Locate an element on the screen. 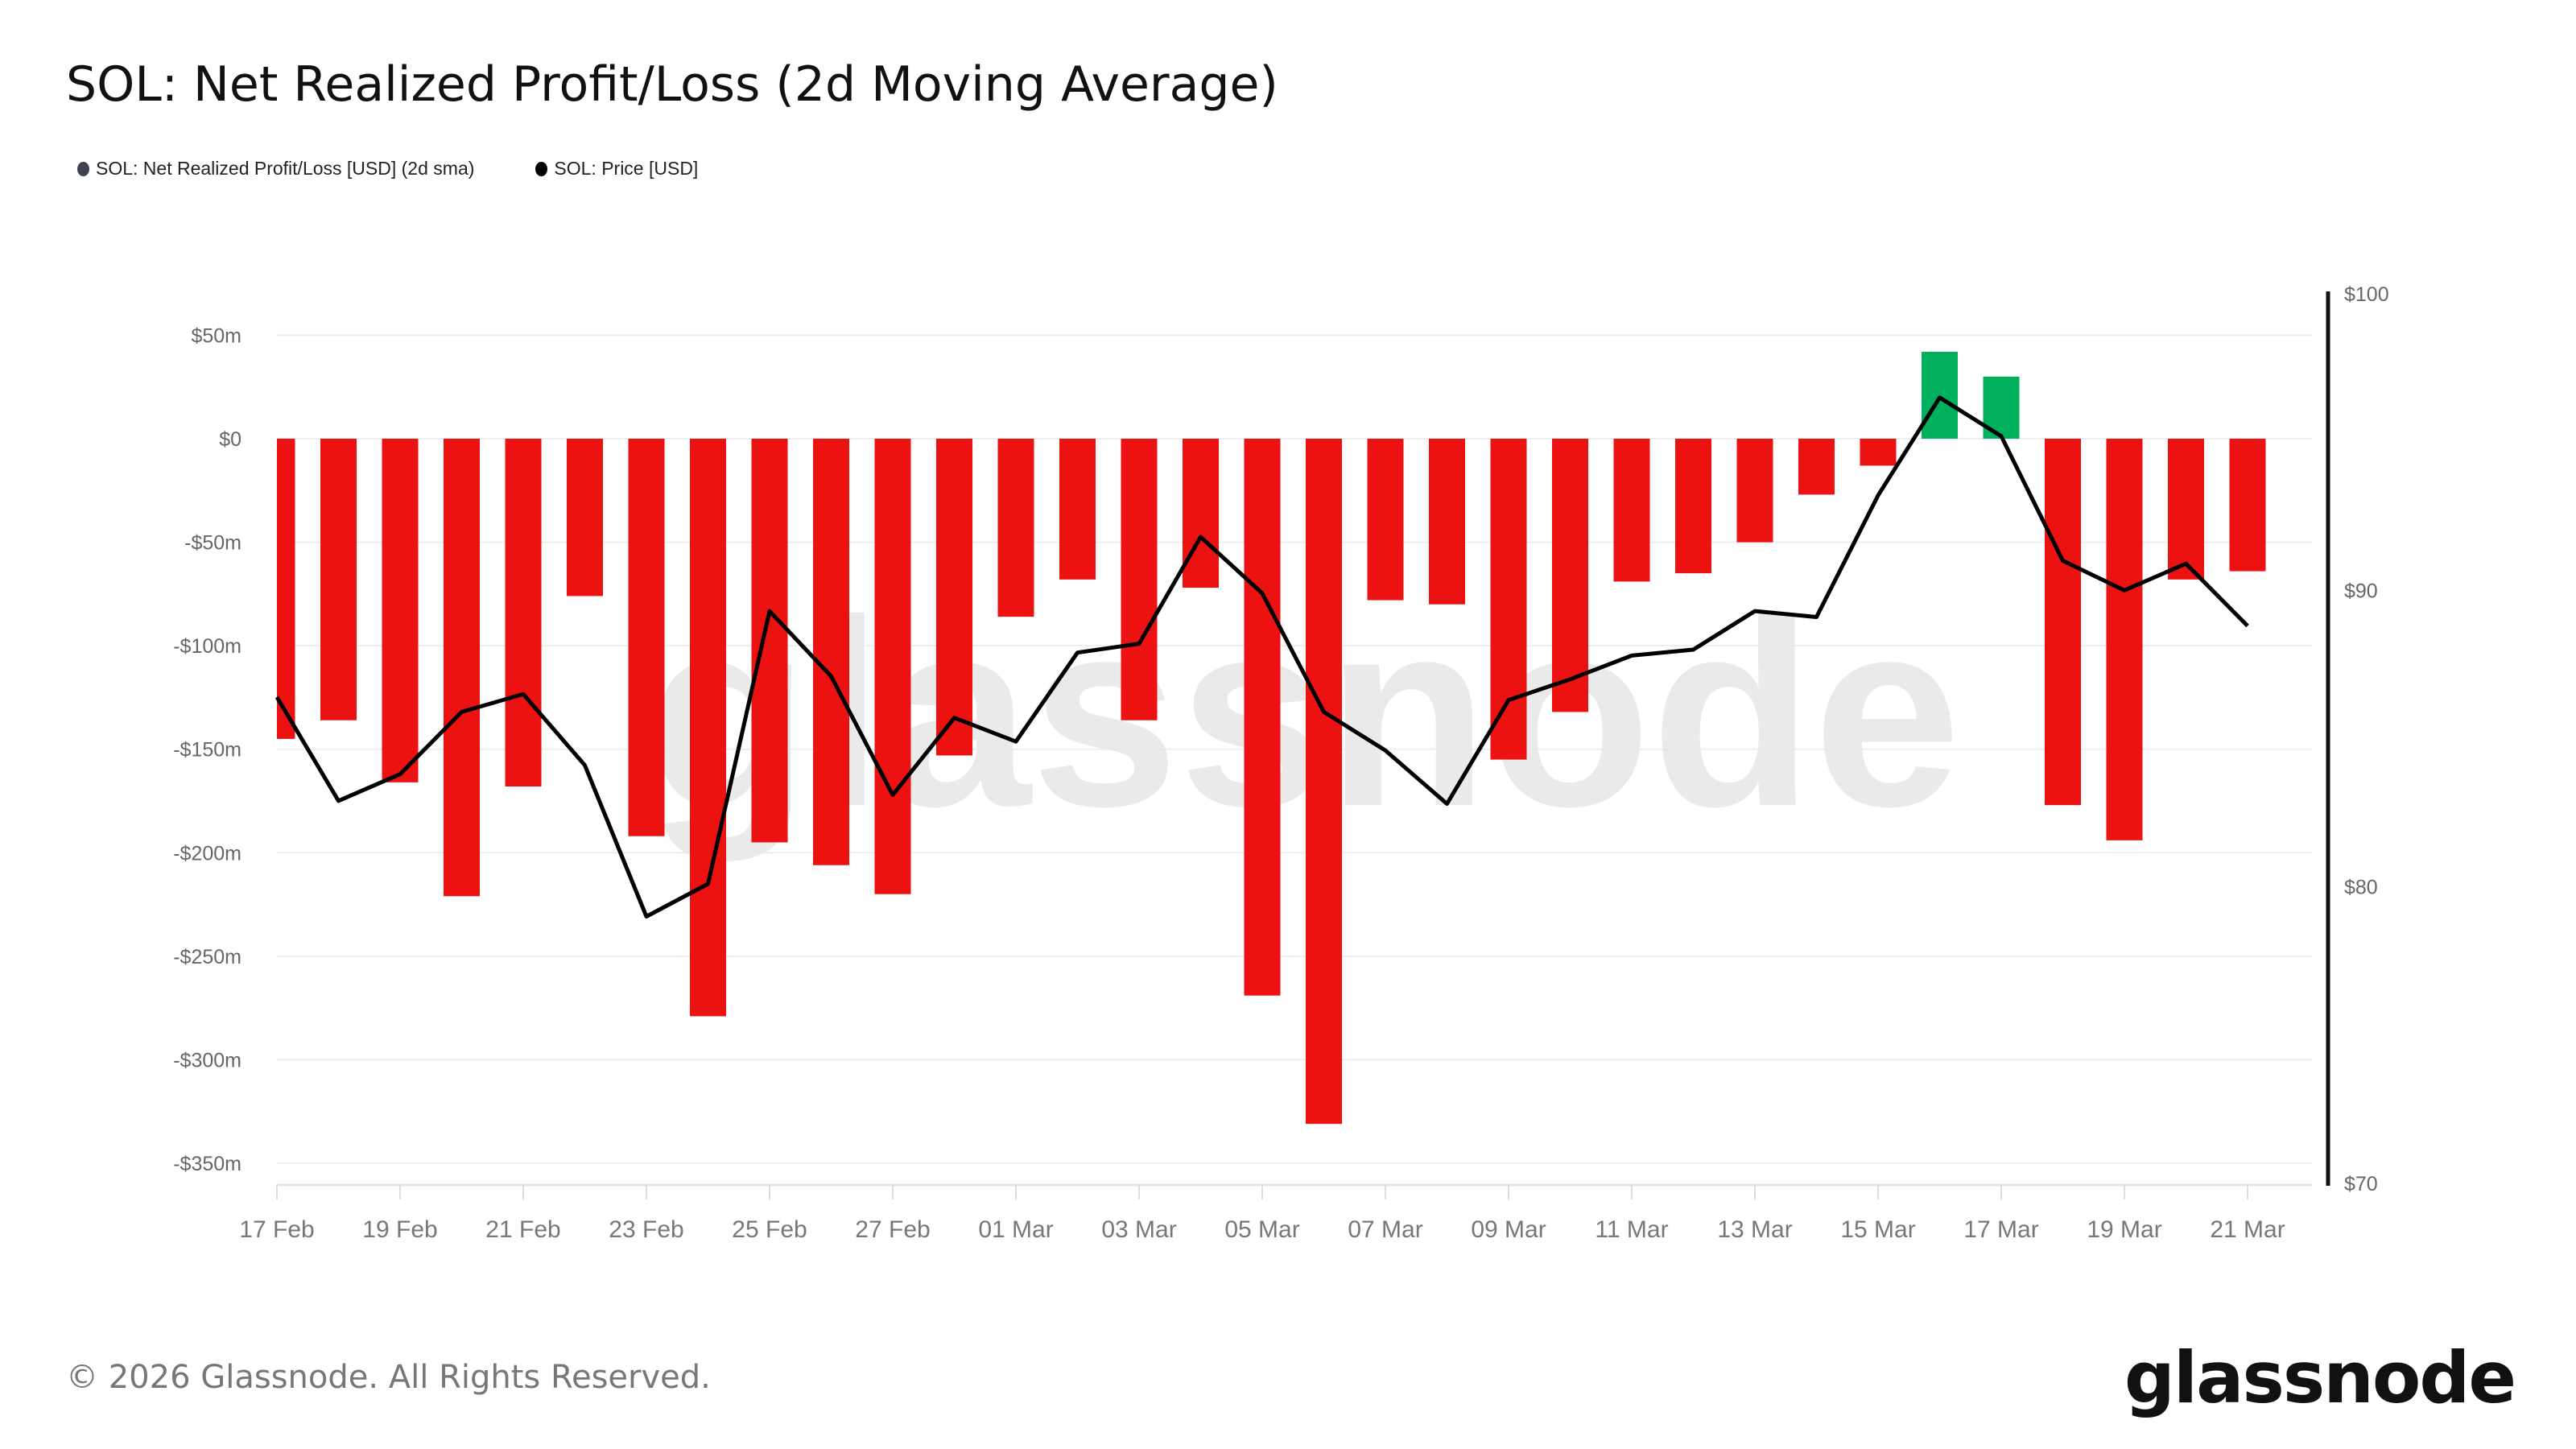 The height and width of the screenshot is (1449, 2576). left-axis-tick-label: -$250m is located at coordinates (207, 957).